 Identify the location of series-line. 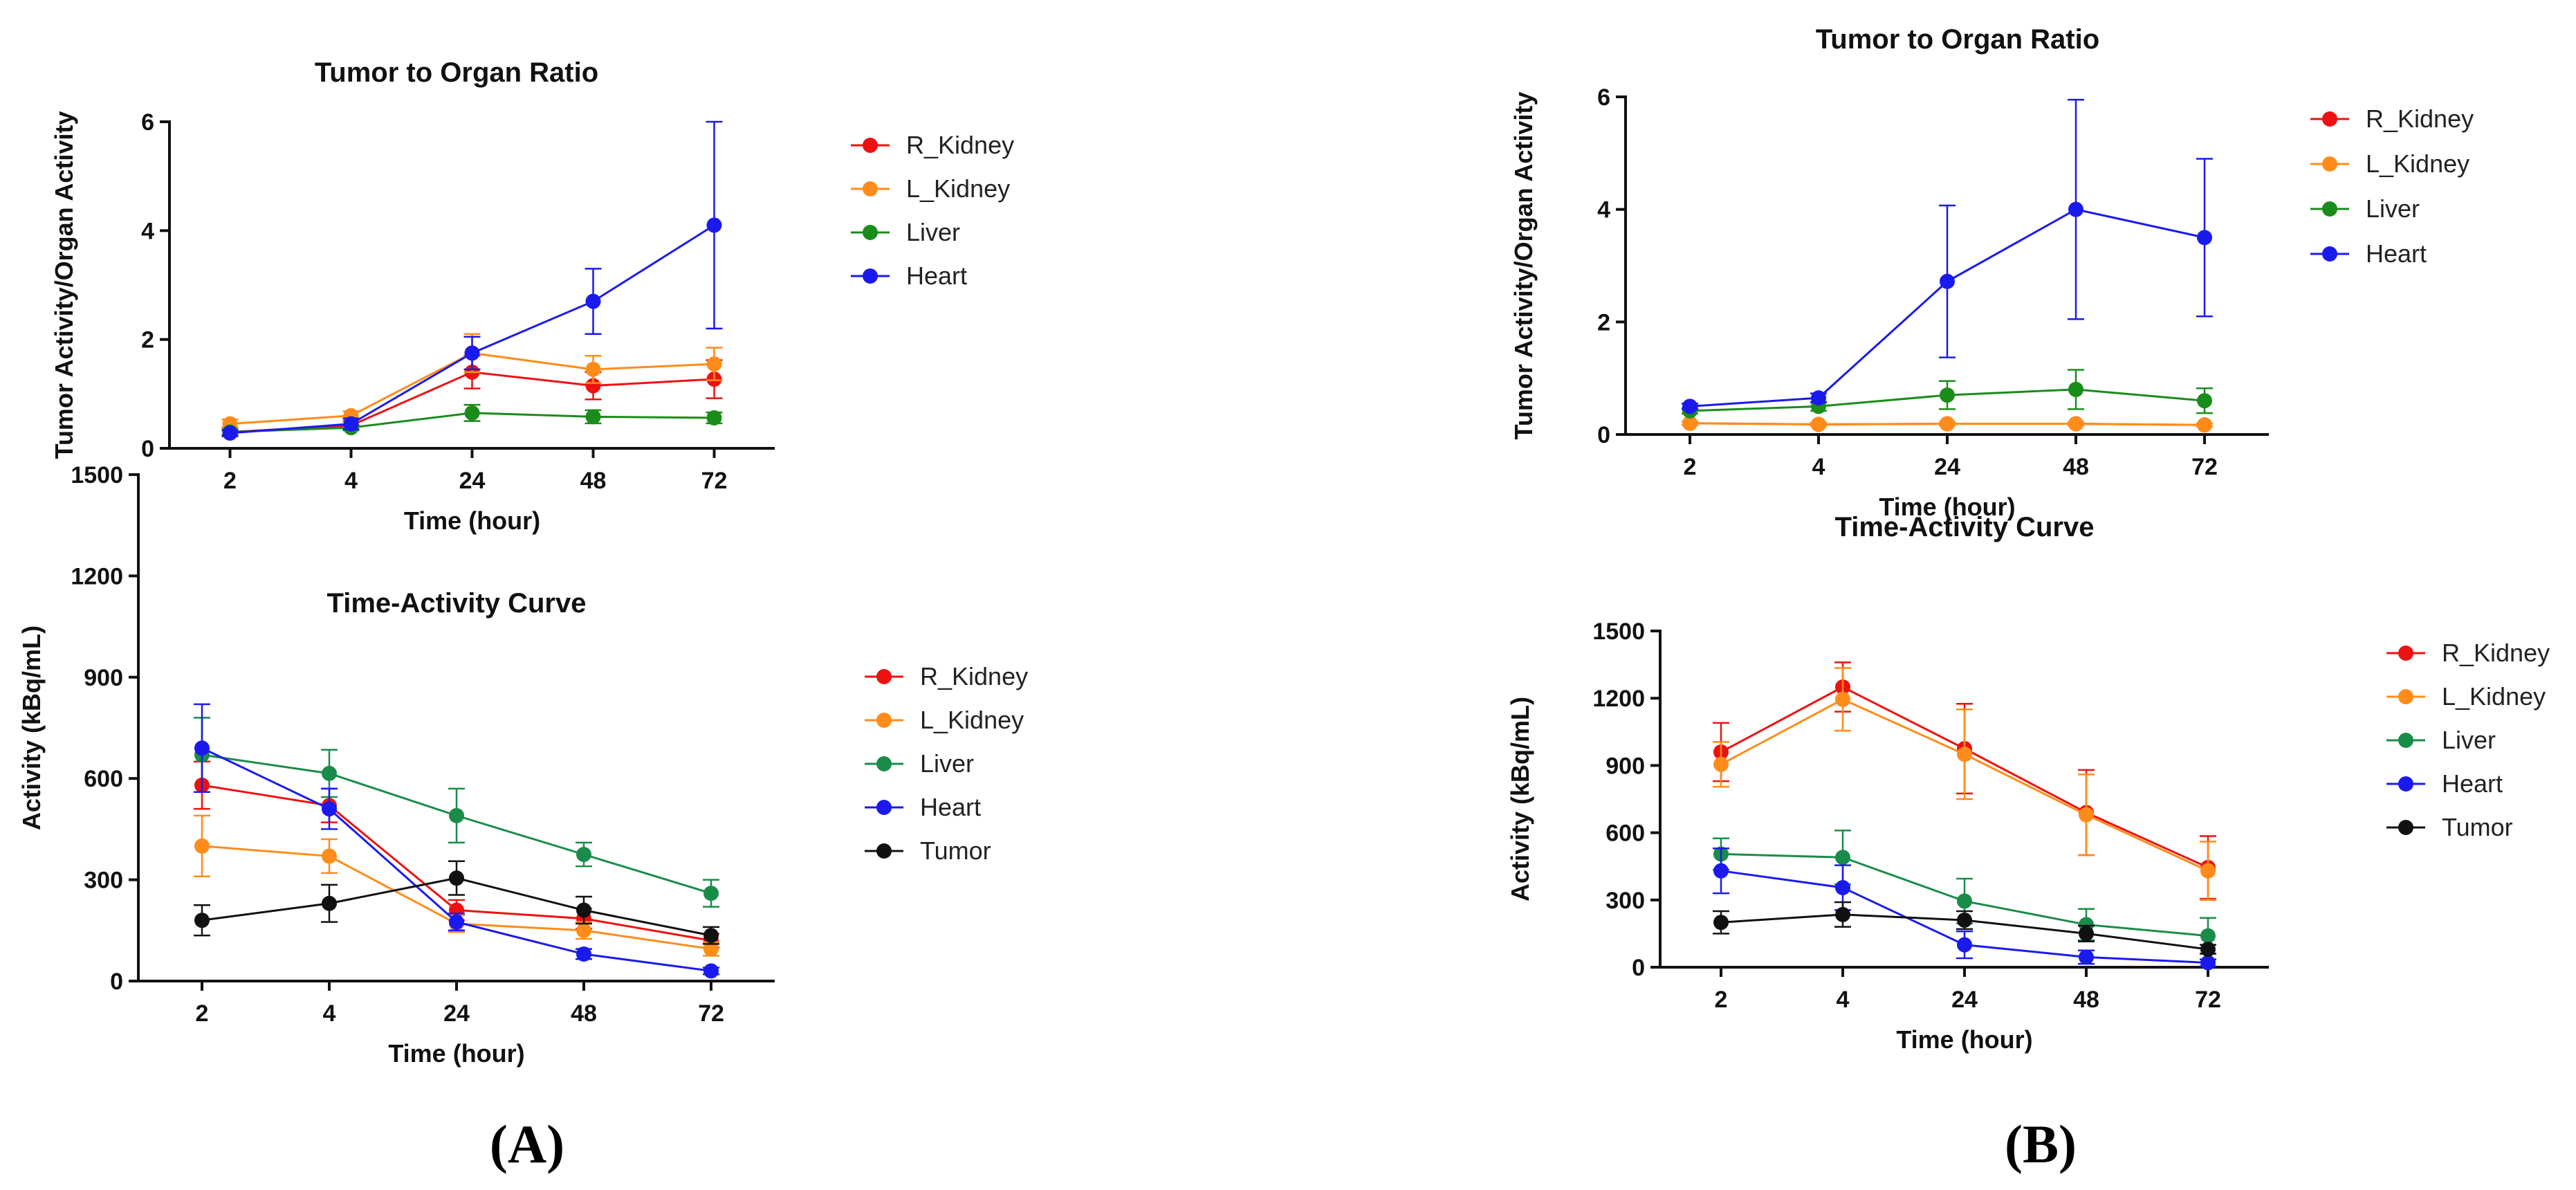
(472, 329).